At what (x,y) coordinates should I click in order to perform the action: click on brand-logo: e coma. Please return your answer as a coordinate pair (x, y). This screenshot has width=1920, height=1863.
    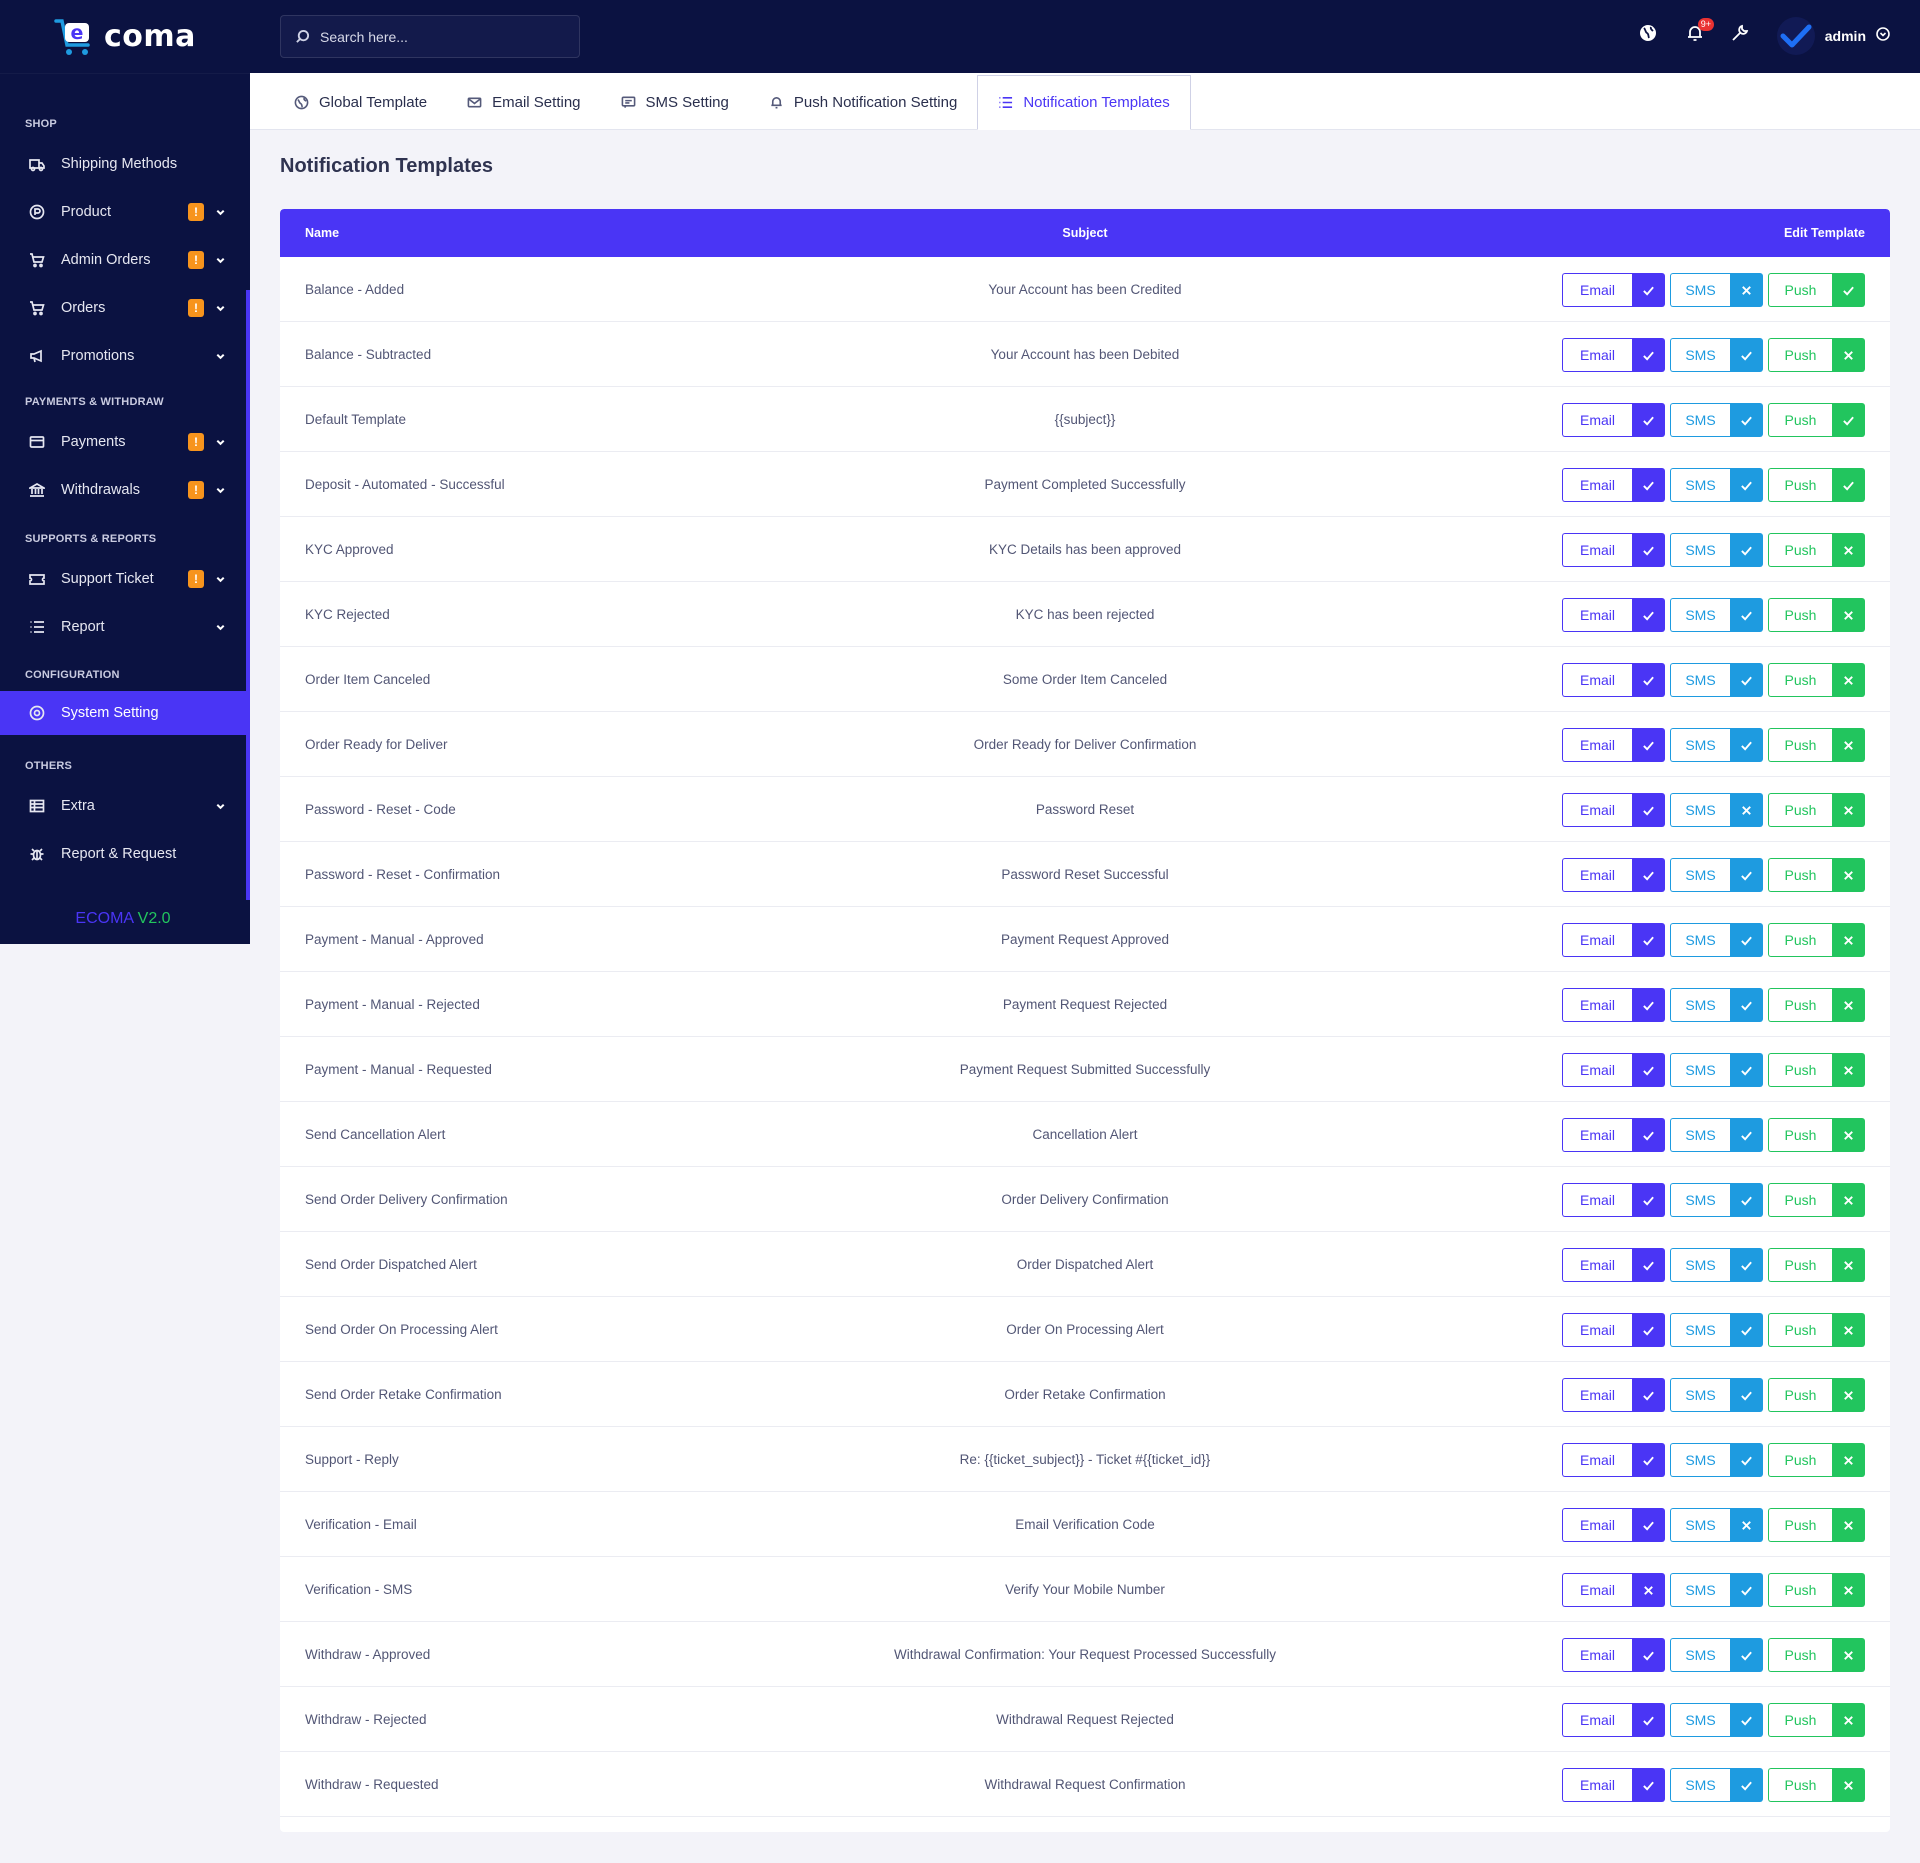
    Looking at the image, I should click on (125, 37).